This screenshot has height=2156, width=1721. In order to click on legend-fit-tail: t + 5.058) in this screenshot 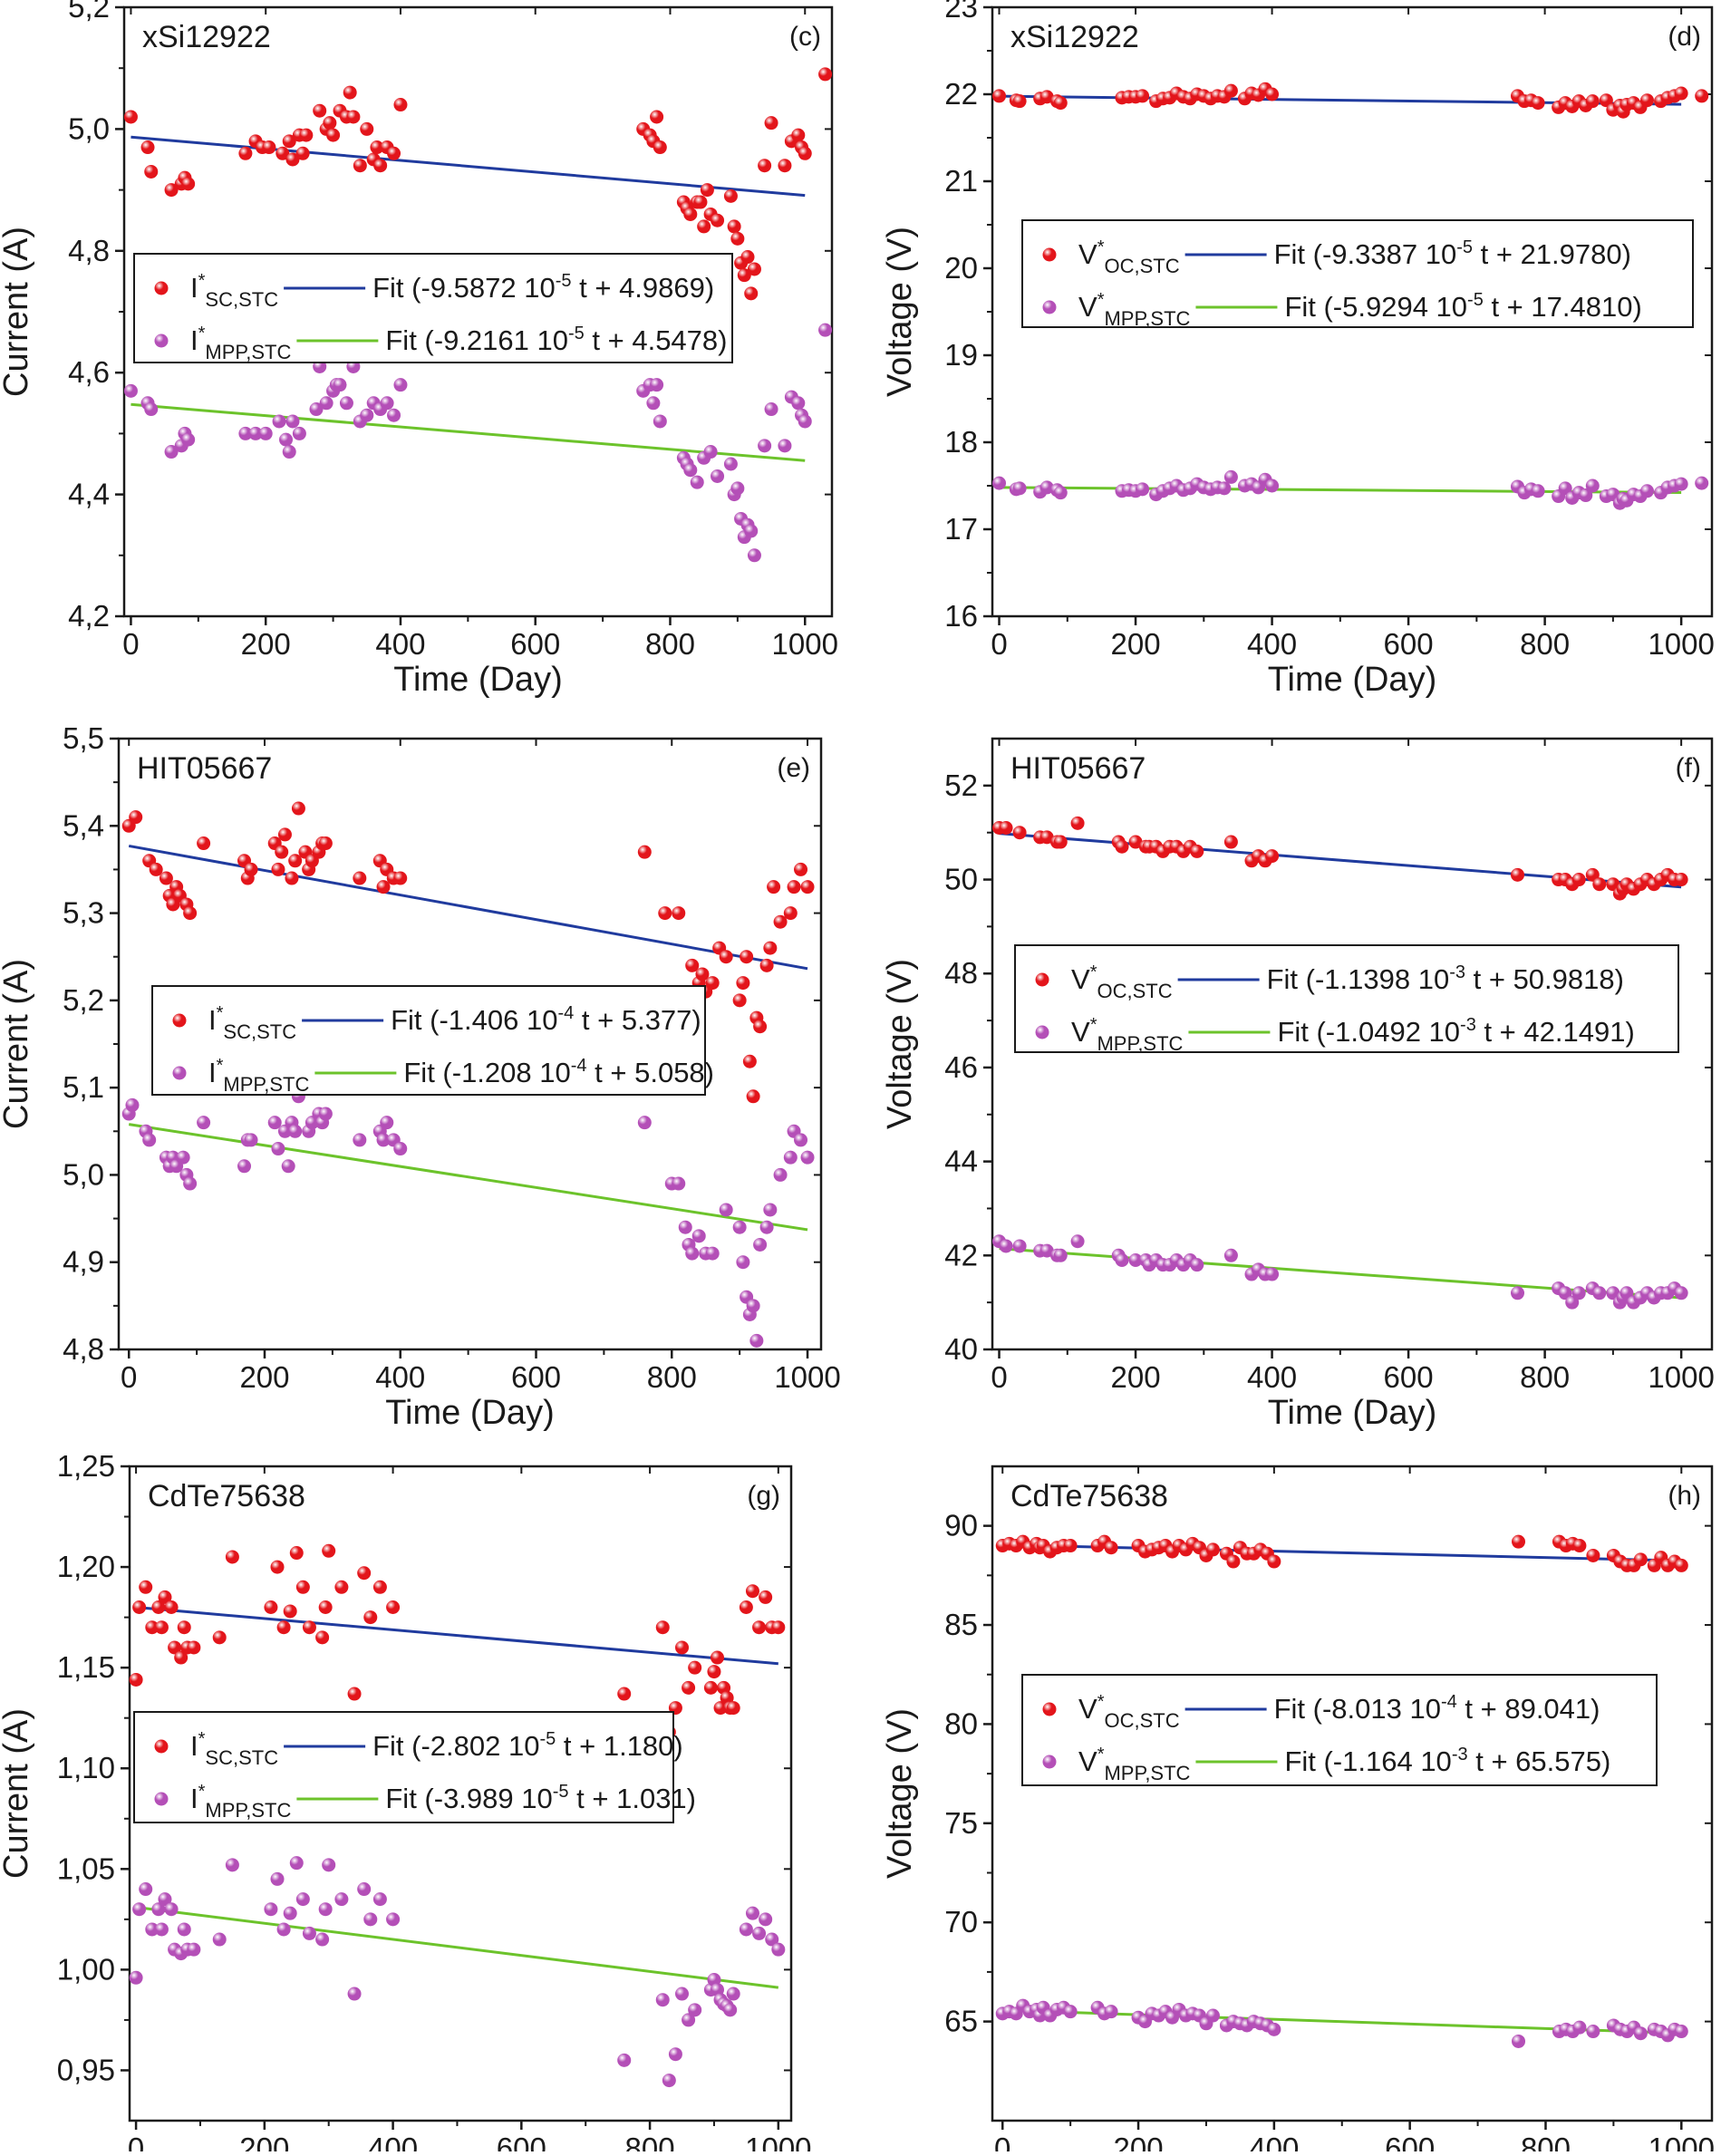, I will do `click(650, 1072)`.